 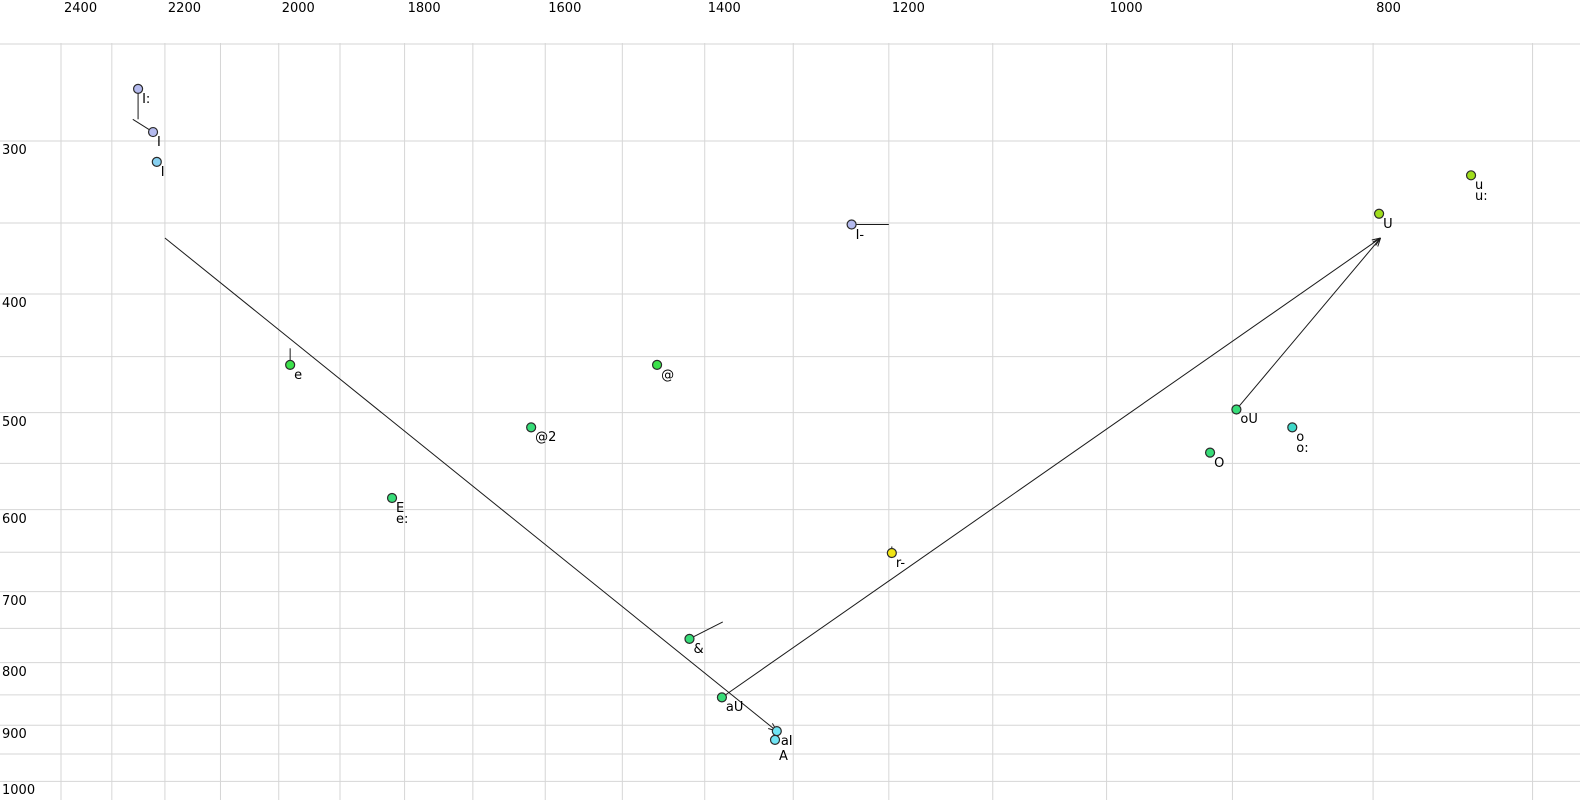 I want to click on x-tick-label: 2000, so click(x=298, y=8).